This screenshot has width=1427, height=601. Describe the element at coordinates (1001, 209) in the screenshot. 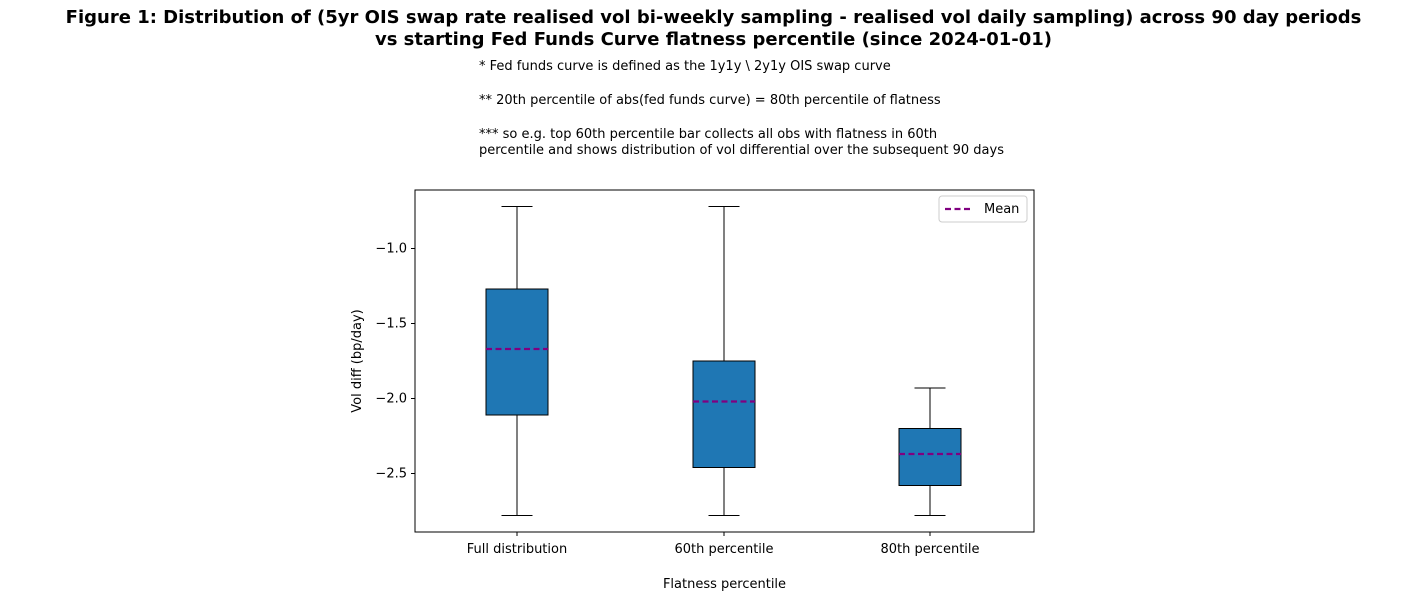

I see `legend-mean-label: Mean` at that location.